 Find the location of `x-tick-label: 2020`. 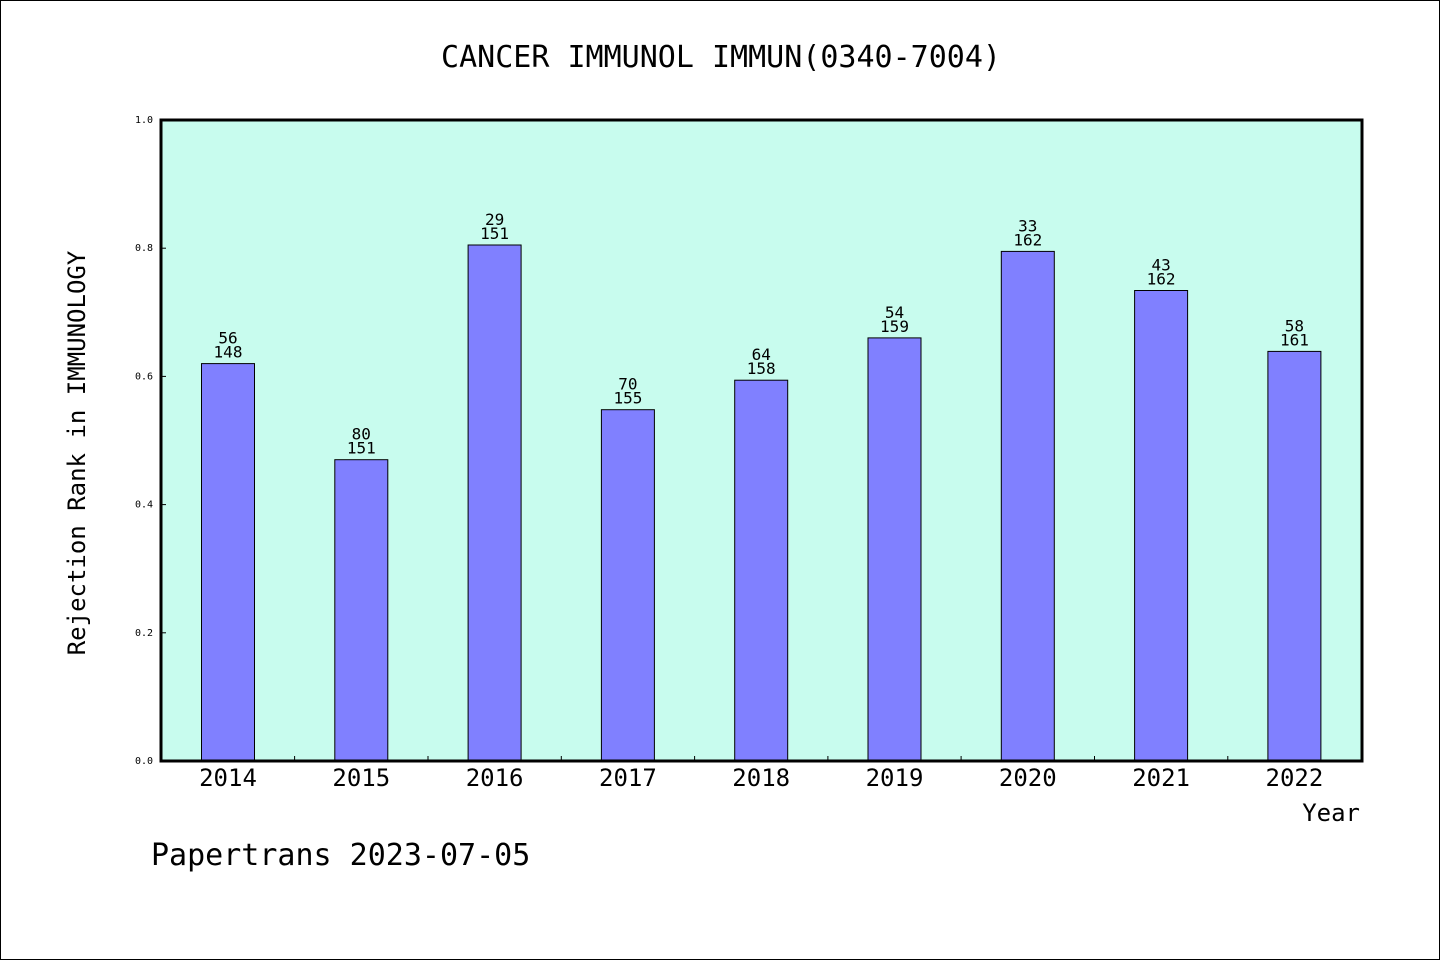

x-tick-label: 2020 is located at coordinates (1028, 778).